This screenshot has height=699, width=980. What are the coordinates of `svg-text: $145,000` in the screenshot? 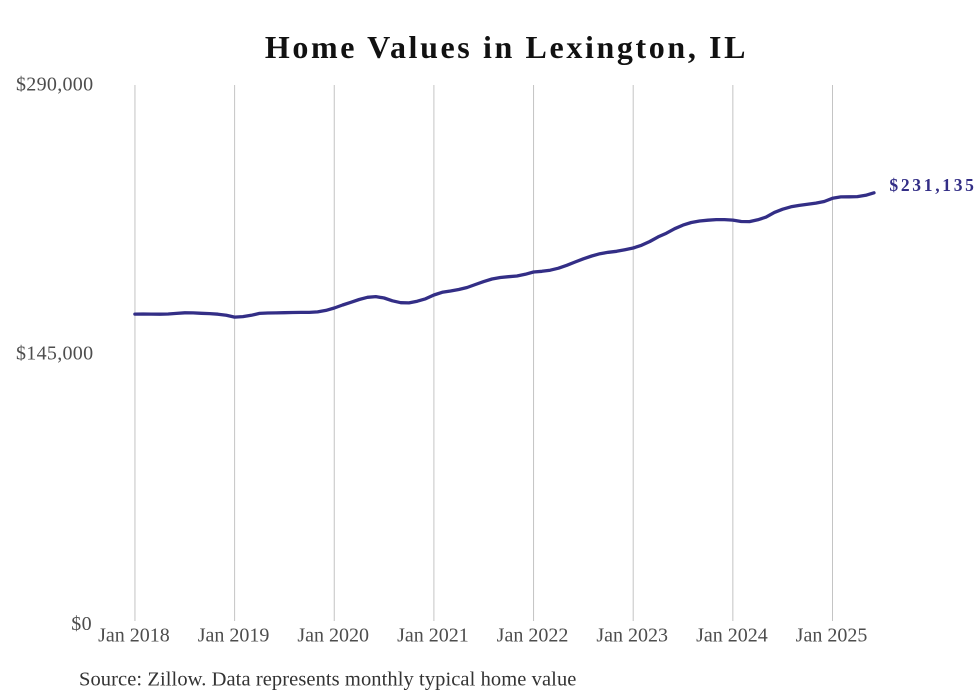 It's located at (54, 353).